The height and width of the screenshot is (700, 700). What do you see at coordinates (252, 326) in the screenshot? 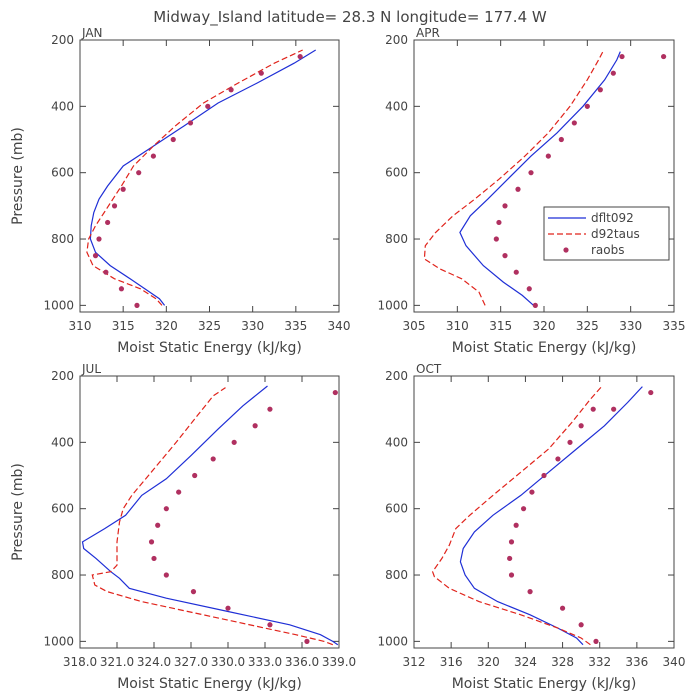
I see `x-tick-label: 330` at bounding box center [252, 326].